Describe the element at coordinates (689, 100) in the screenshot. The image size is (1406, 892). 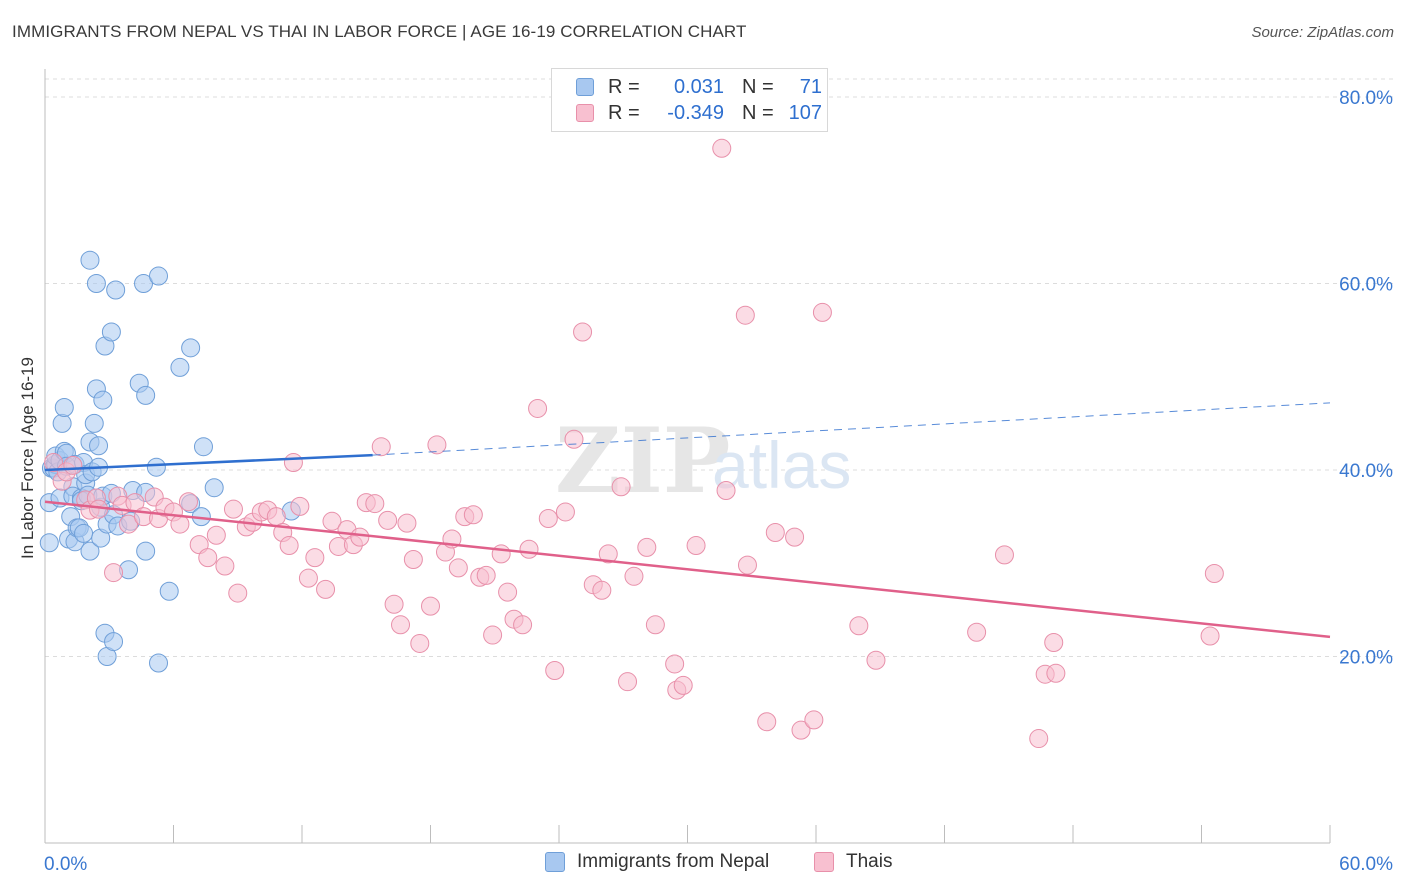
I see `correlation-legend: R = 0.031 N = 71 R = -0.349 N = 107` at that location.